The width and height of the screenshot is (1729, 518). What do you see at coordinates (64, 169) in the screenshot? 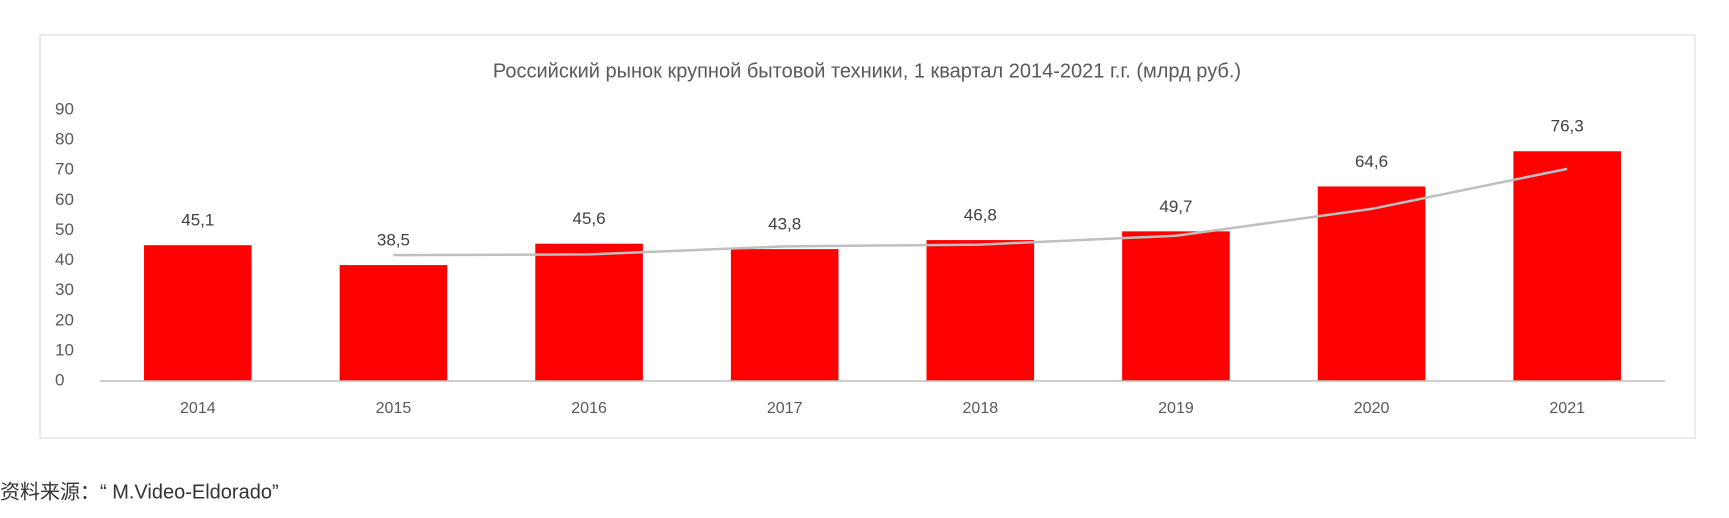
I see `y-tick-label: 70` at bounding box center [64, 169].